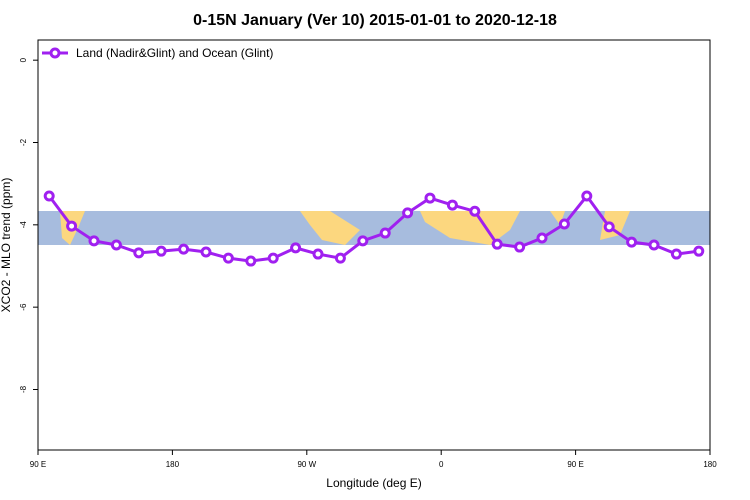  Describe the element at coordinates (23, 307) in the screenshot. I see `y-tick-label: -6` at that location.